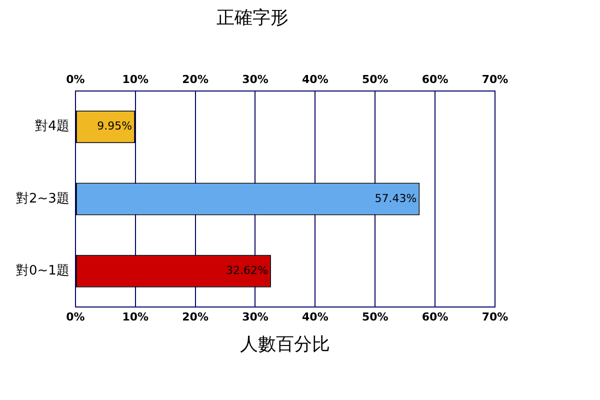 The image size is (600, 400). What do you see at coordinates (375, 79) in the screenshot?
I see `x2-tick-label: 50%` at bounding box center [375, 79].